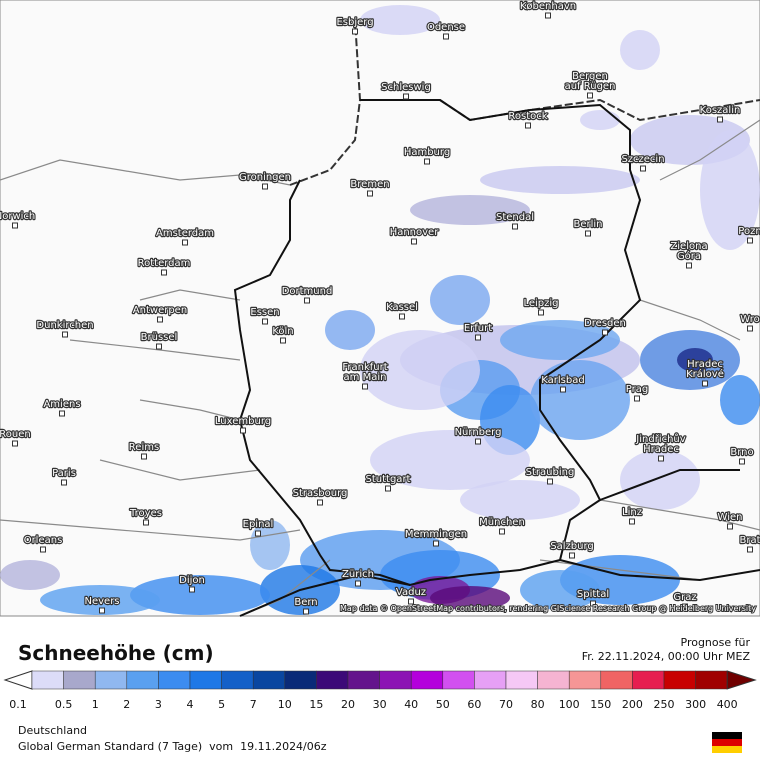  What do you see at coordinates (684, 597) in the screenshot?
I see `city-label: Graz` at bounding box center [684, 597].